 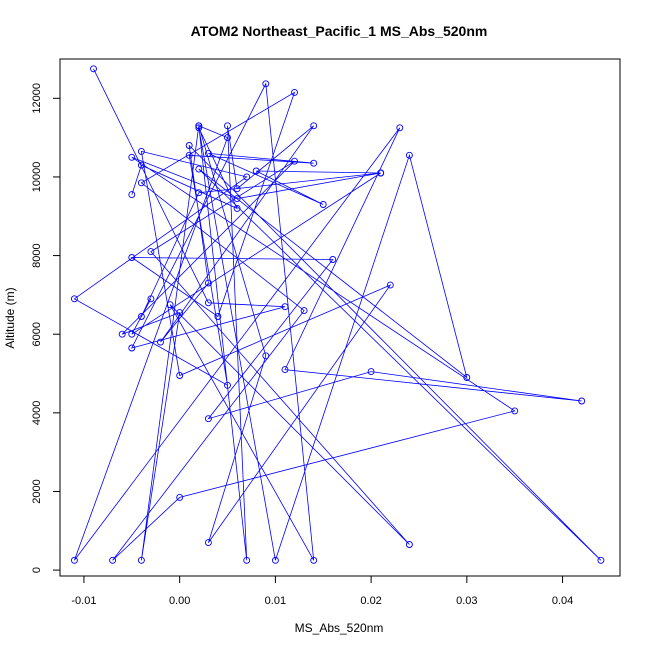 What do you see at coordinates (37, 255) in the screenshot?
I see `y-tick-label: 8000` at bounding box center [37, 255].